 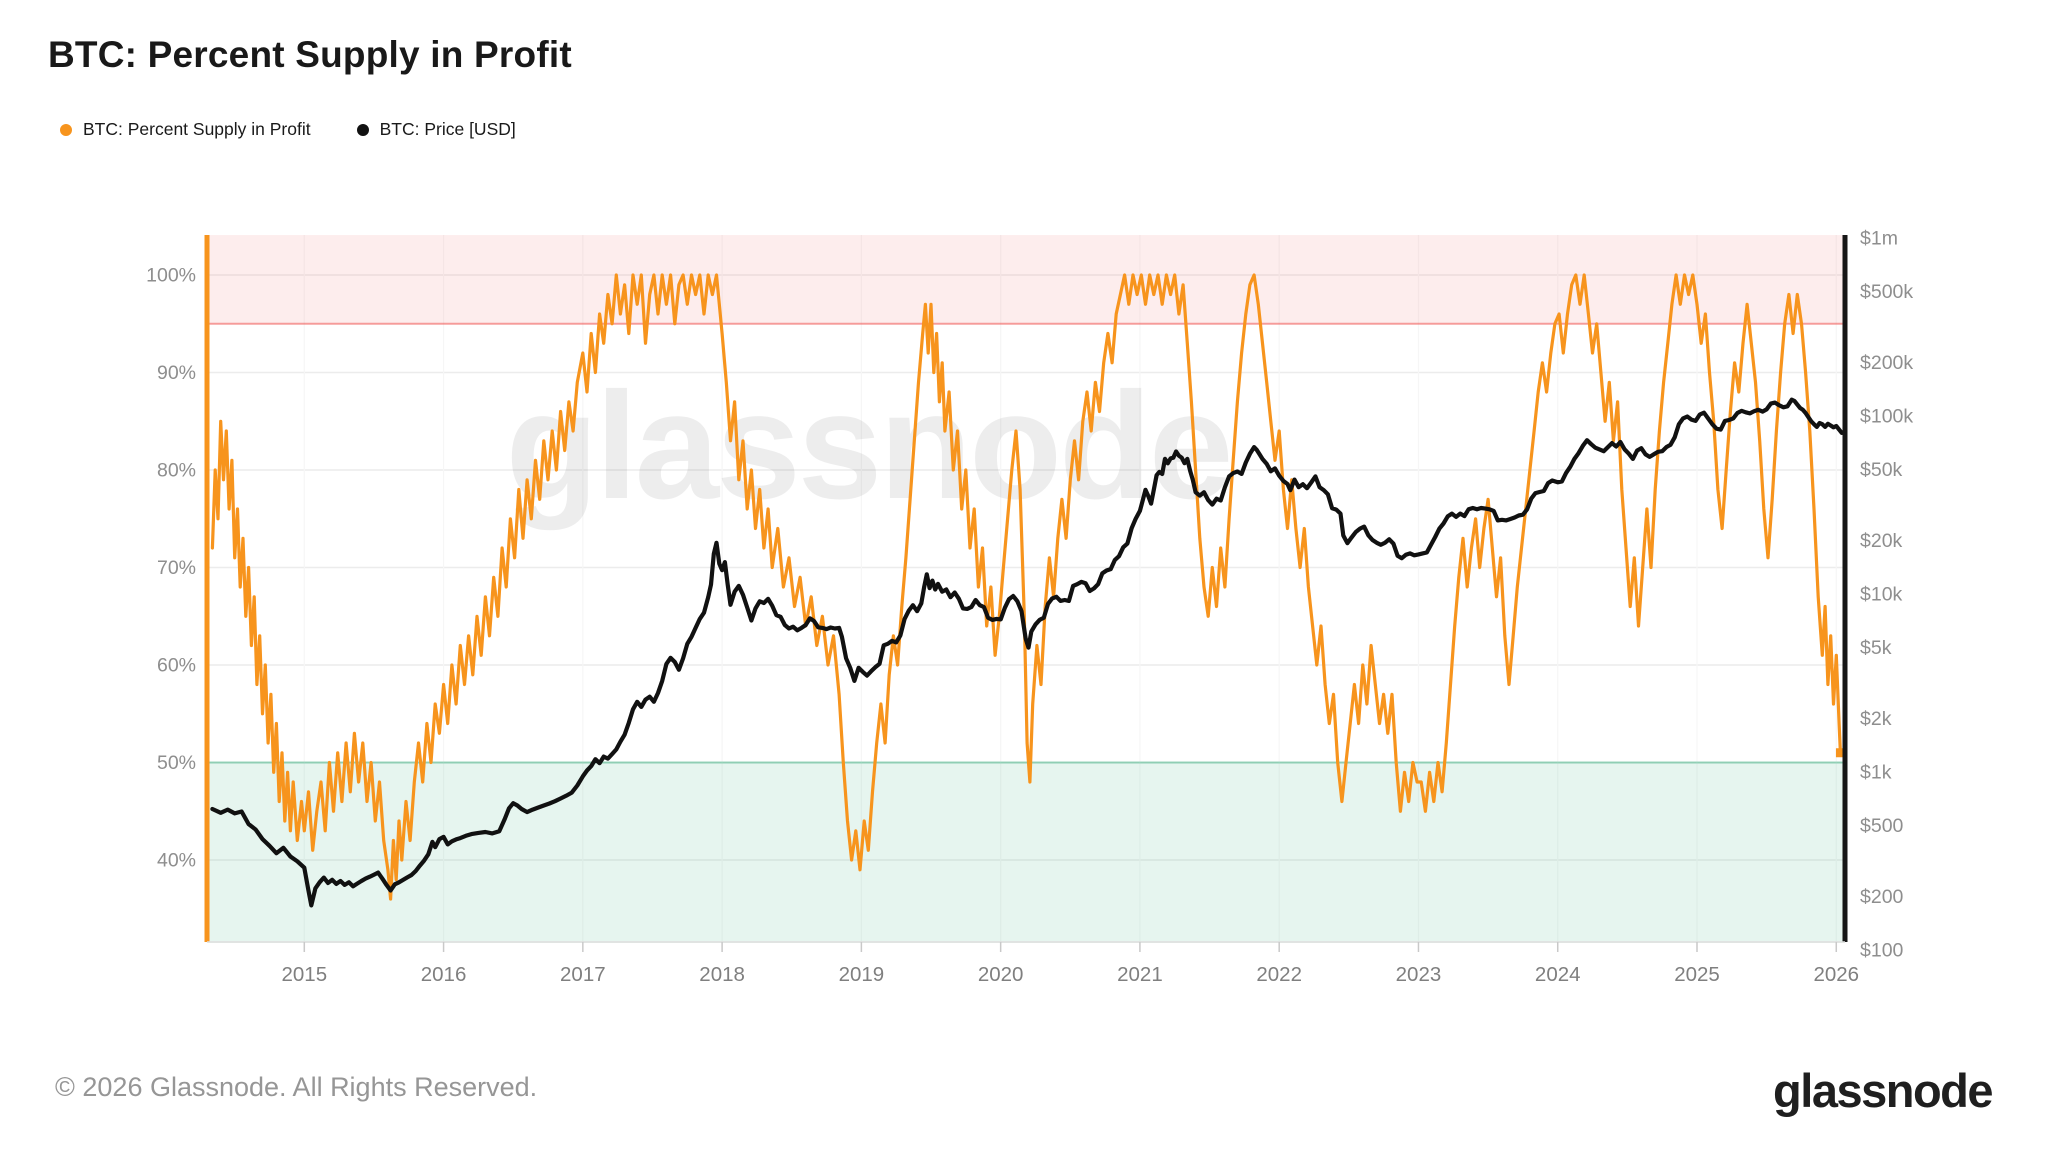 What do you see at coordinates (1697, 974) in the screenshot?
I see `x-tick-label: 2025` at bounding box center [1697, 974].